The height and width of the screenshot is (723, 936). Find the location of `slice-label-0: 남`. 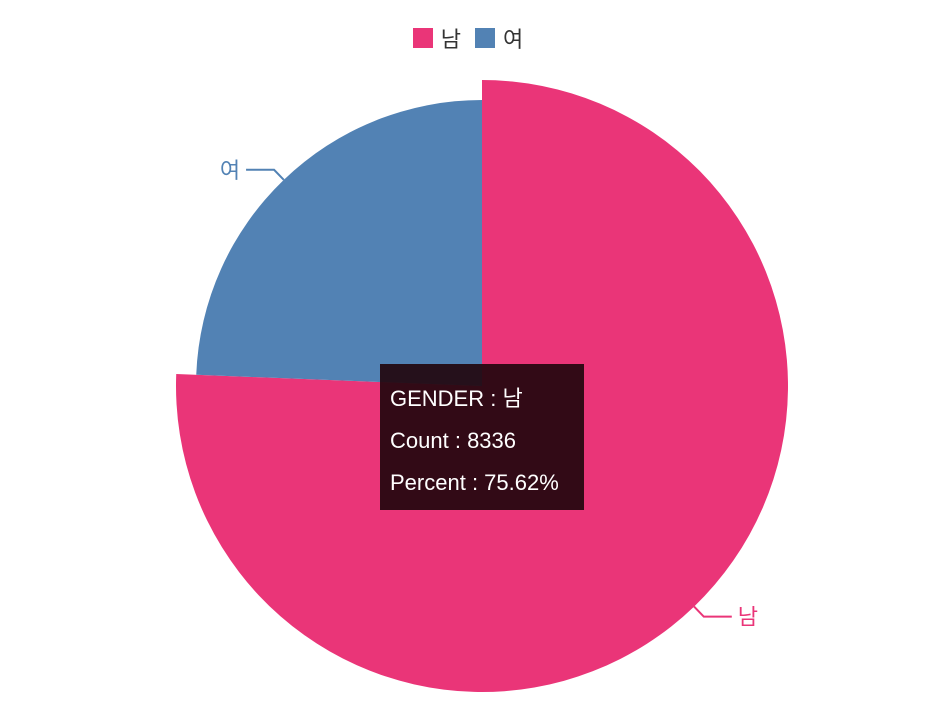

slice-label-0: 남 is located at coordinates (748, 617).